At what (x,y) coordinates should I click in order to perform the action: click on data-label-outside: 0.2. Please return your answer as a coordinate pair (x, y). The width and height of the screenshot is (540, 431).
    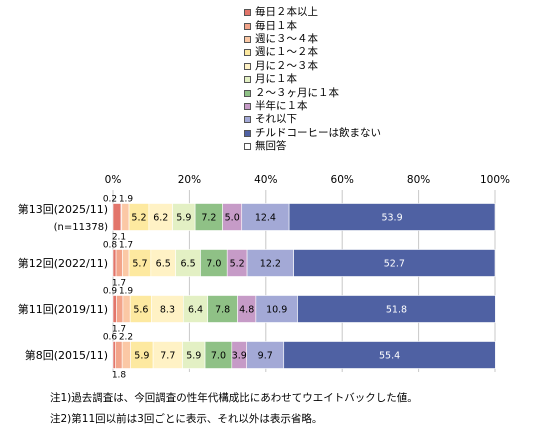
    Looking at the image, I should click on (110, 200).